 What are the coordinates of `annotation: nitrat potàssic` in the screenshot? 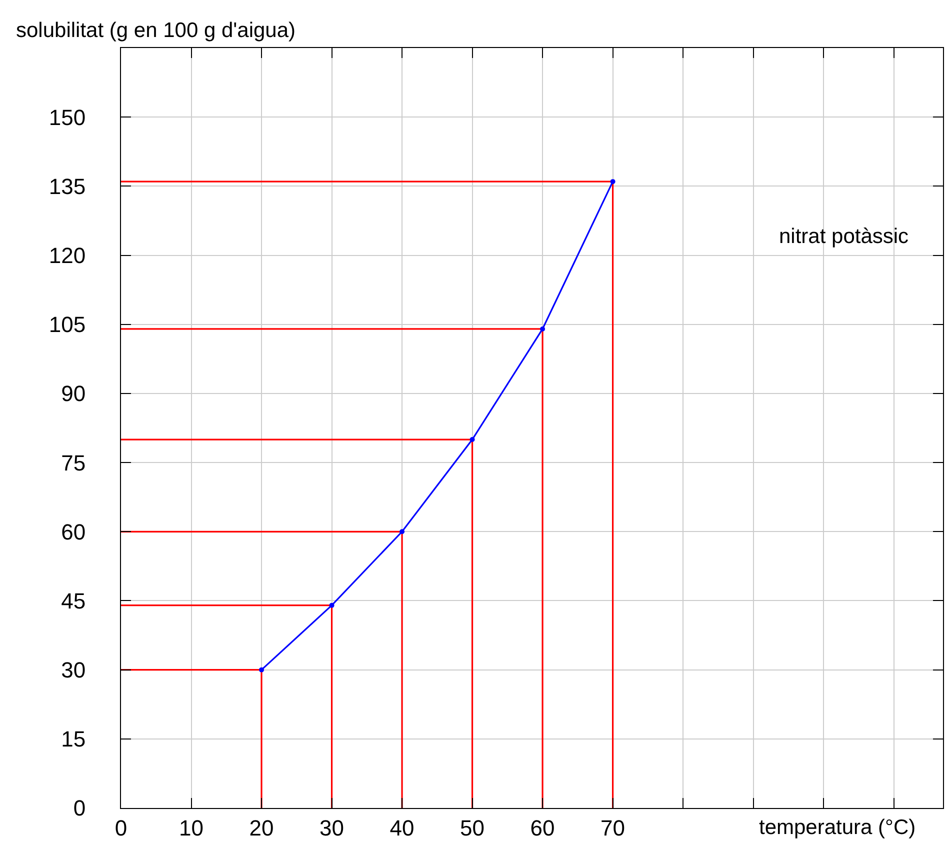 It's located at (844, 236).